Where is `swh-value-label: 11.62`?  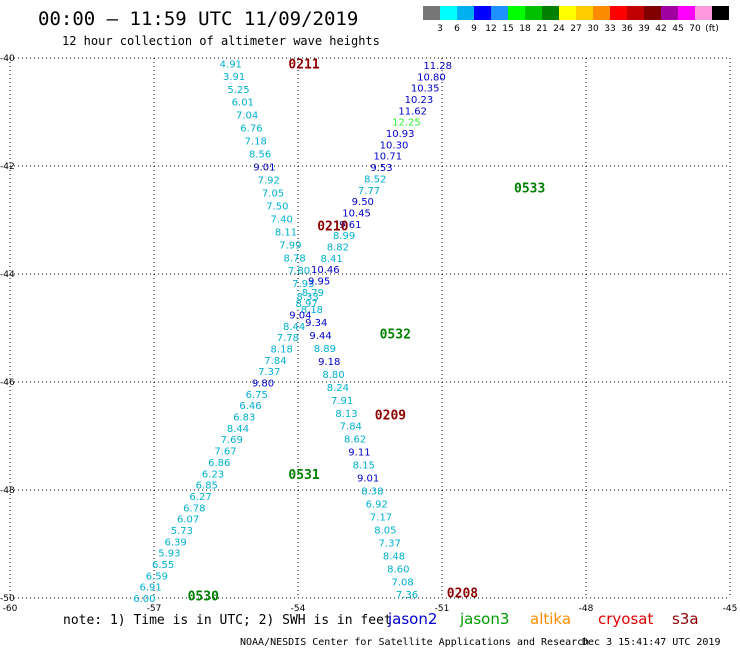 swh-value-label: 11.62 is located at coordinates (412, 111).